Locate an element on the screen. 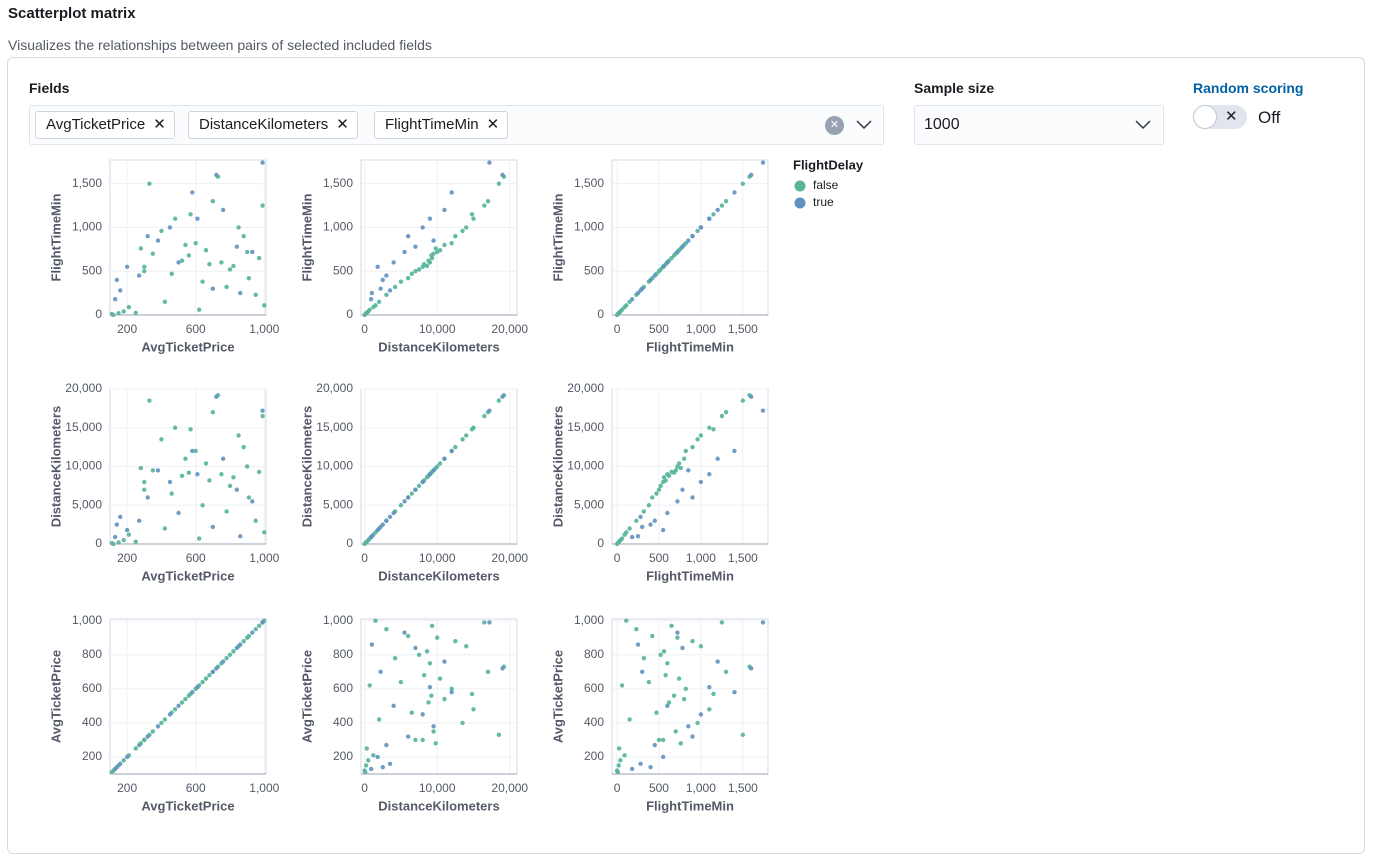 This screenshot has width=1373, height=859. toggle-icon: ✕ is located at coordinates (1231, 116).